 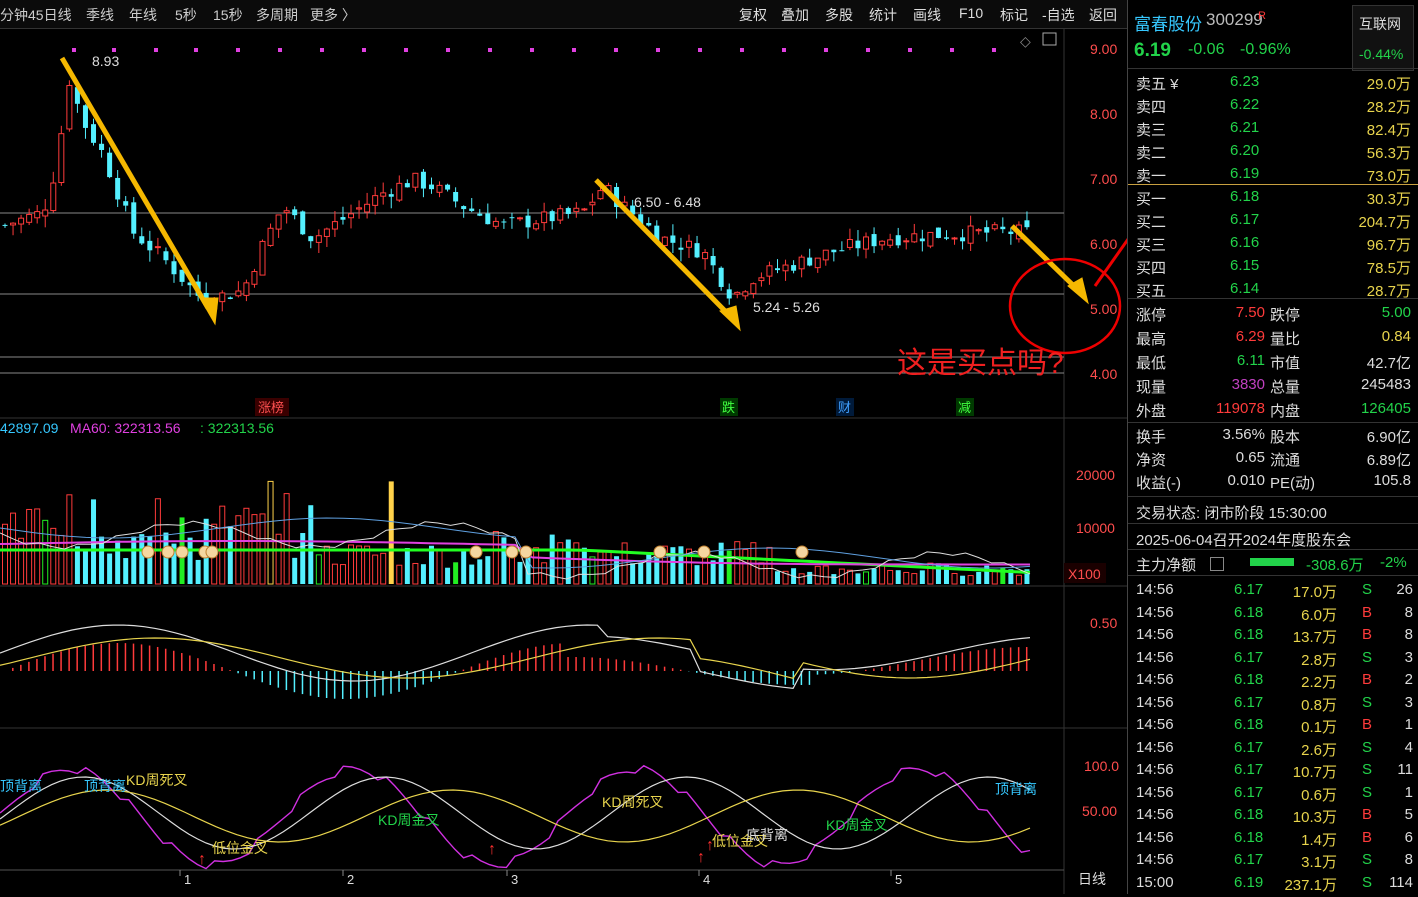 I want to click on price-change: -0.06, so click(x=1206, y=50).